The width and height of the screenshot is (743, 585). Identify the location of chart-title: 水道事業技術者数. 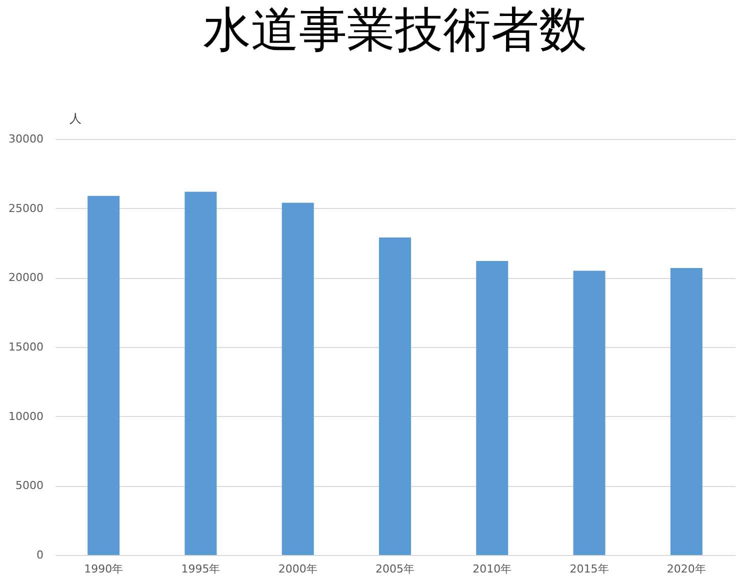
(395, 30).